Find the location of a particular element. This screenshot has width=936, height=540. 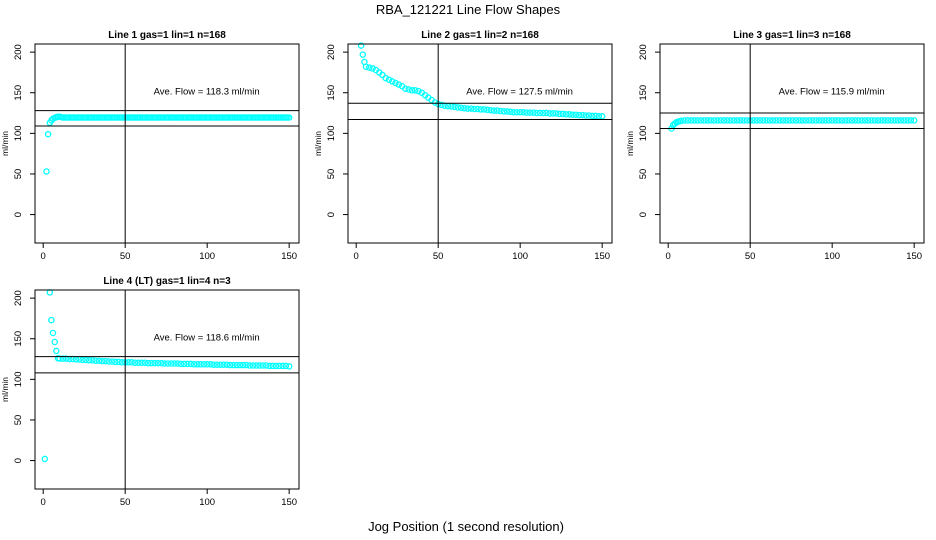

plot-frame is located at coordinates (167, 389).